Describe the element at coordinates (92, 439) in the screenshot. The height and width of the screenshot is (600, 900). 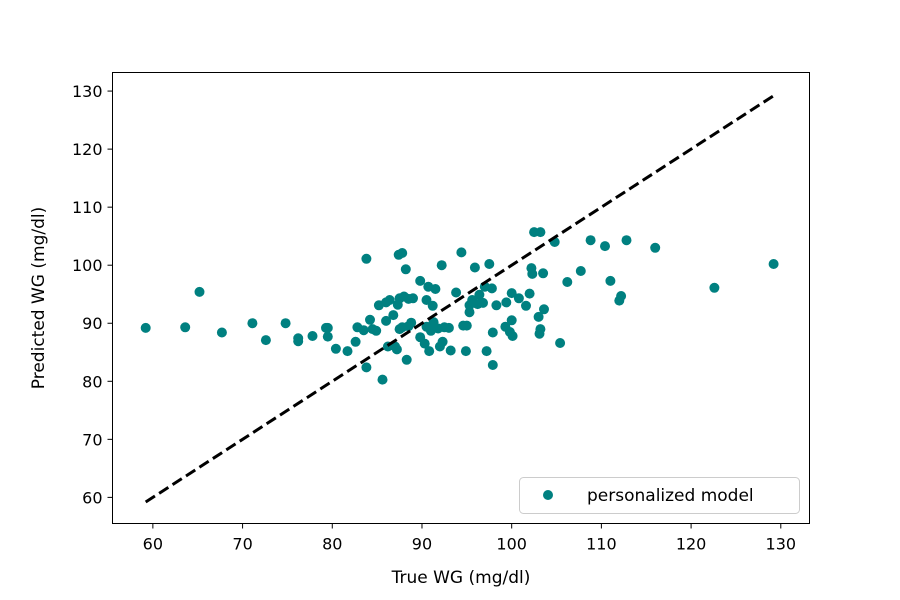
I see `y-tick-label: 70` at that location.